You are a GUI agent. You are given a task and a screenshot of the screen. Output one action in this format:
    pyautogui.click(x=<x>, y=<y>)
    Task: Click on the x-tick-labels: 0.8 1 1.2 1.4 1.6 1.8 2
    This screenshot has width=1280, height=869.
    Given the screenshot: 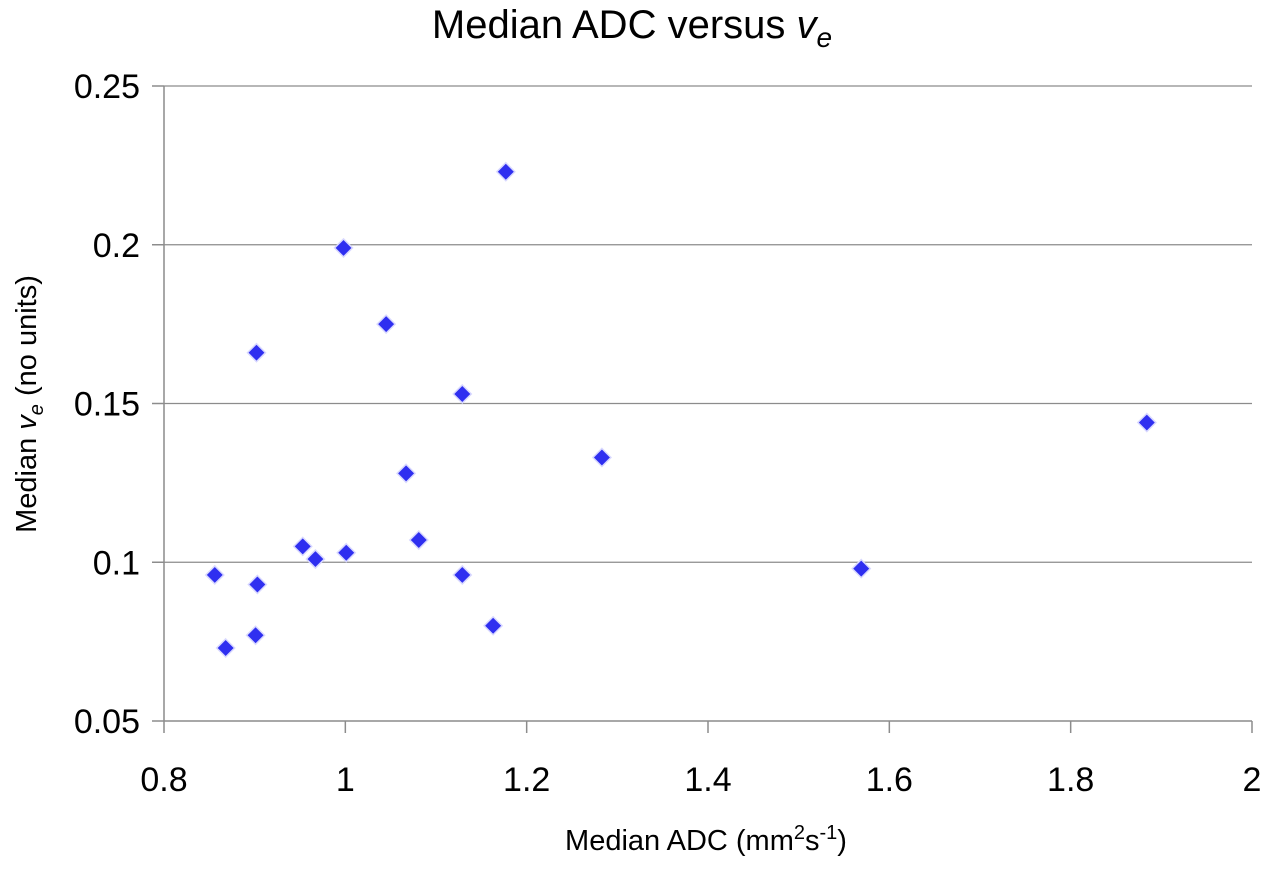 What is the action you would take?
    pyautogui.click(x=700, y=780)
    